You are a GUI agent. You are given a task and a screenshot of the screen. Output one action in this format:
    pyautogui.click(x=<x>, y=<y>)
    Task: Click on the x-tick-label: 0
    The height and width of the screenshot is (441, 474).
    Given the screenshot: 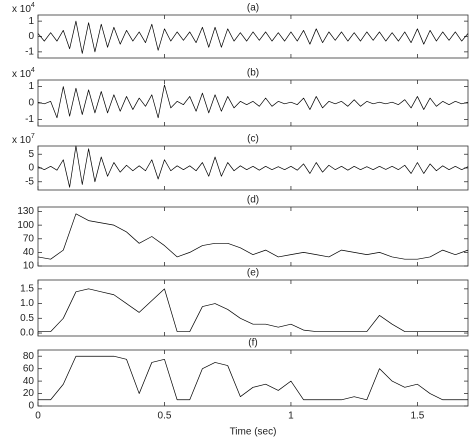 What is the action you would take?
    pyautogui.click(x=38, y=416)
    